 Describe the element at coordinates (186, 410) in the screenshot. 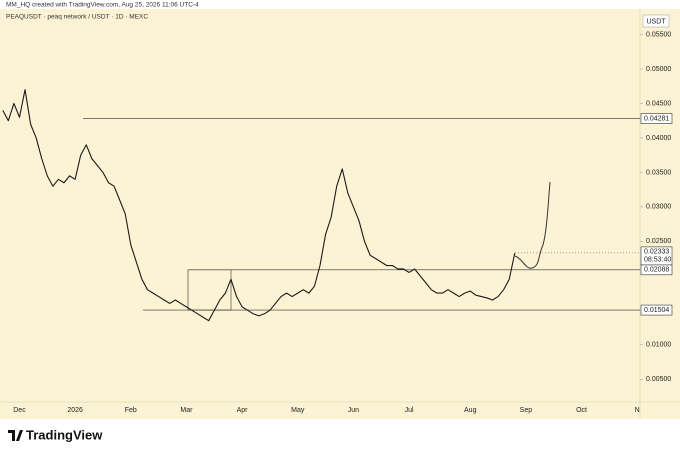

I see `x-tick-label: Mar` at that location.